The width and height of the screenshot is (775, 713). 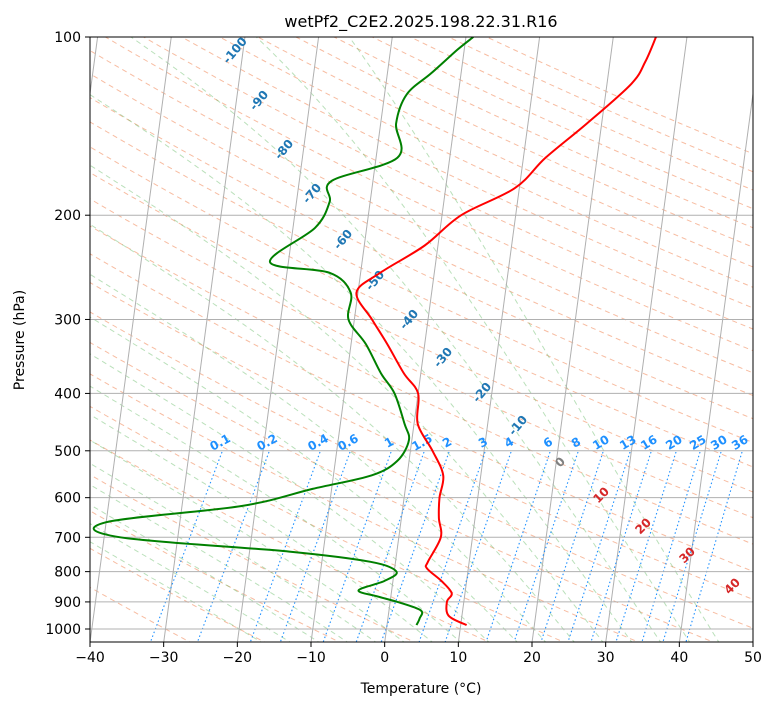 What do you see at coordinates (63, 630) in the screenshot?
I see `y-tick-label: 1000` at bounding box center [63, 630].